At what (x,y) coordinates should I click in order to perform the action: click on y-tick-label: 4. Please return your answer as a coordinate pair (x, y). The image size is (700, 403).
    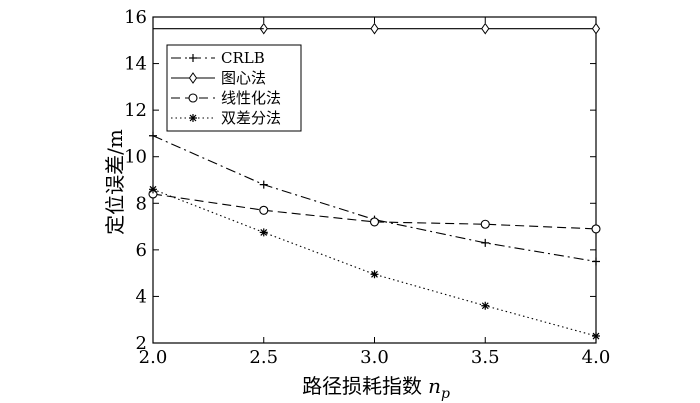
    Looking at the image, I should click on (141, 296).